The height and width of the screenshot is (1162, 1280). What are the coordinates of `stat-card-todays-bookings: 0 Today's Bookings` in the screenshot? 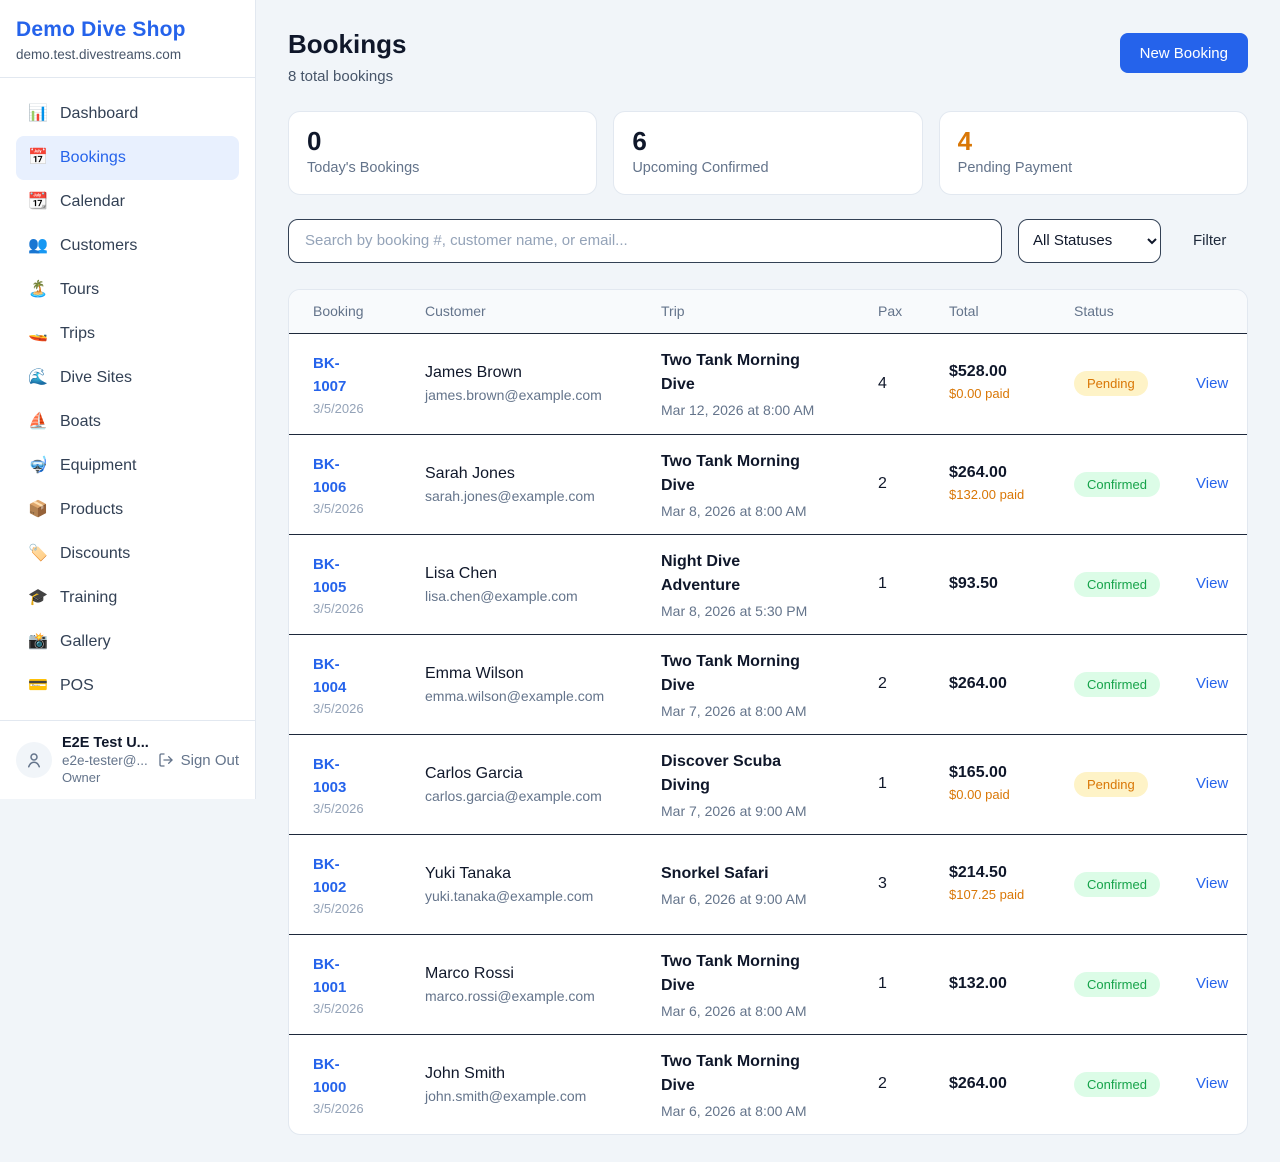 It's located at (443, 152).